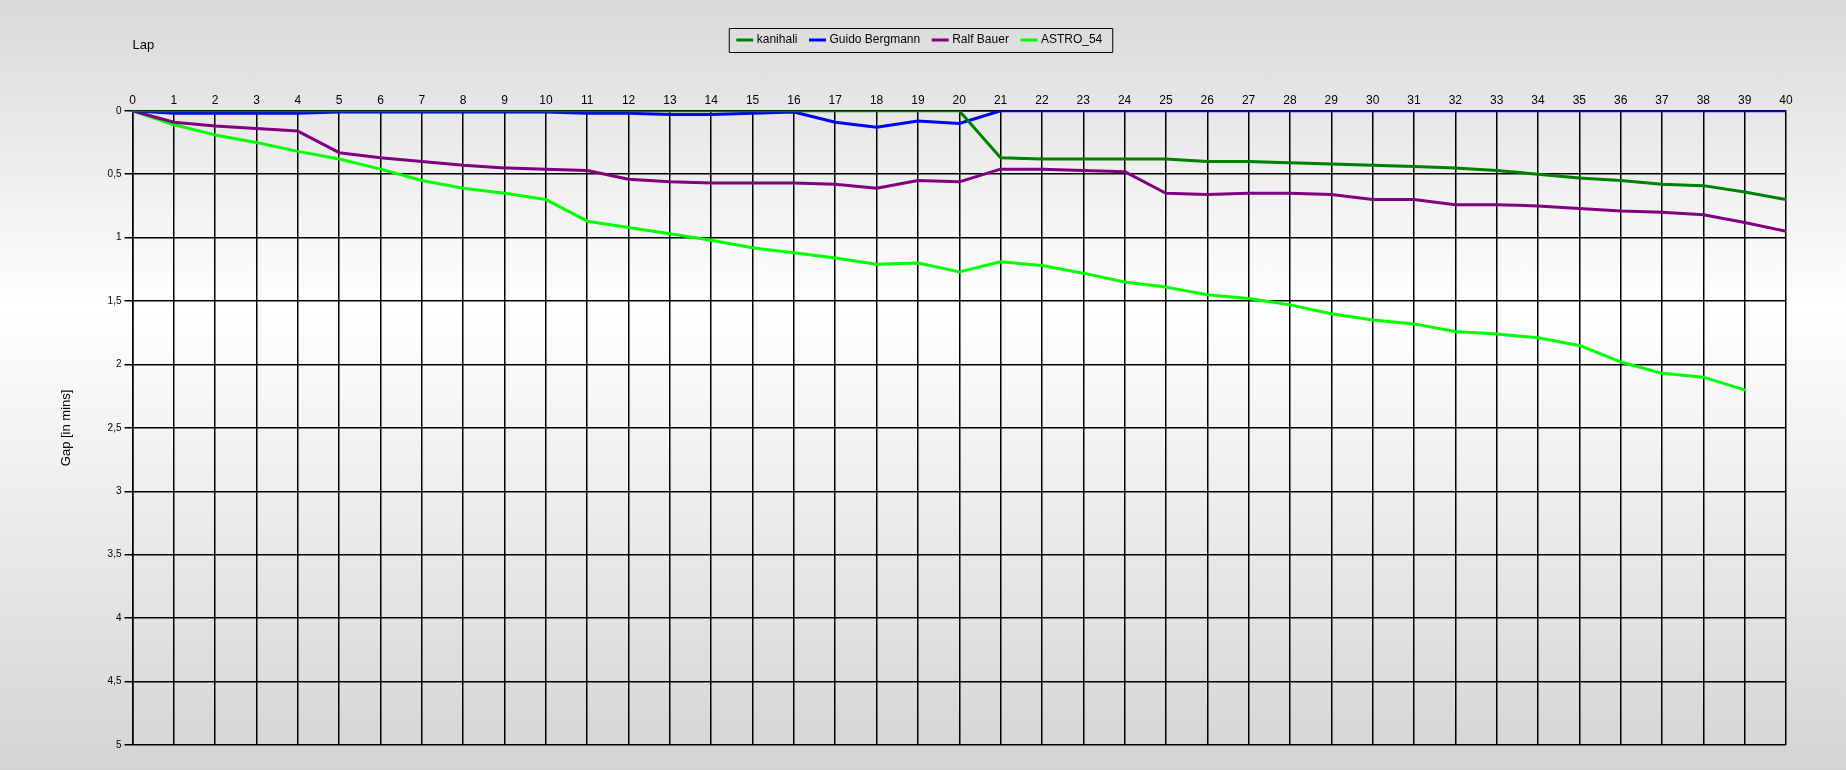  I want to click on x-axis-title: Lap, so click(143, 45).